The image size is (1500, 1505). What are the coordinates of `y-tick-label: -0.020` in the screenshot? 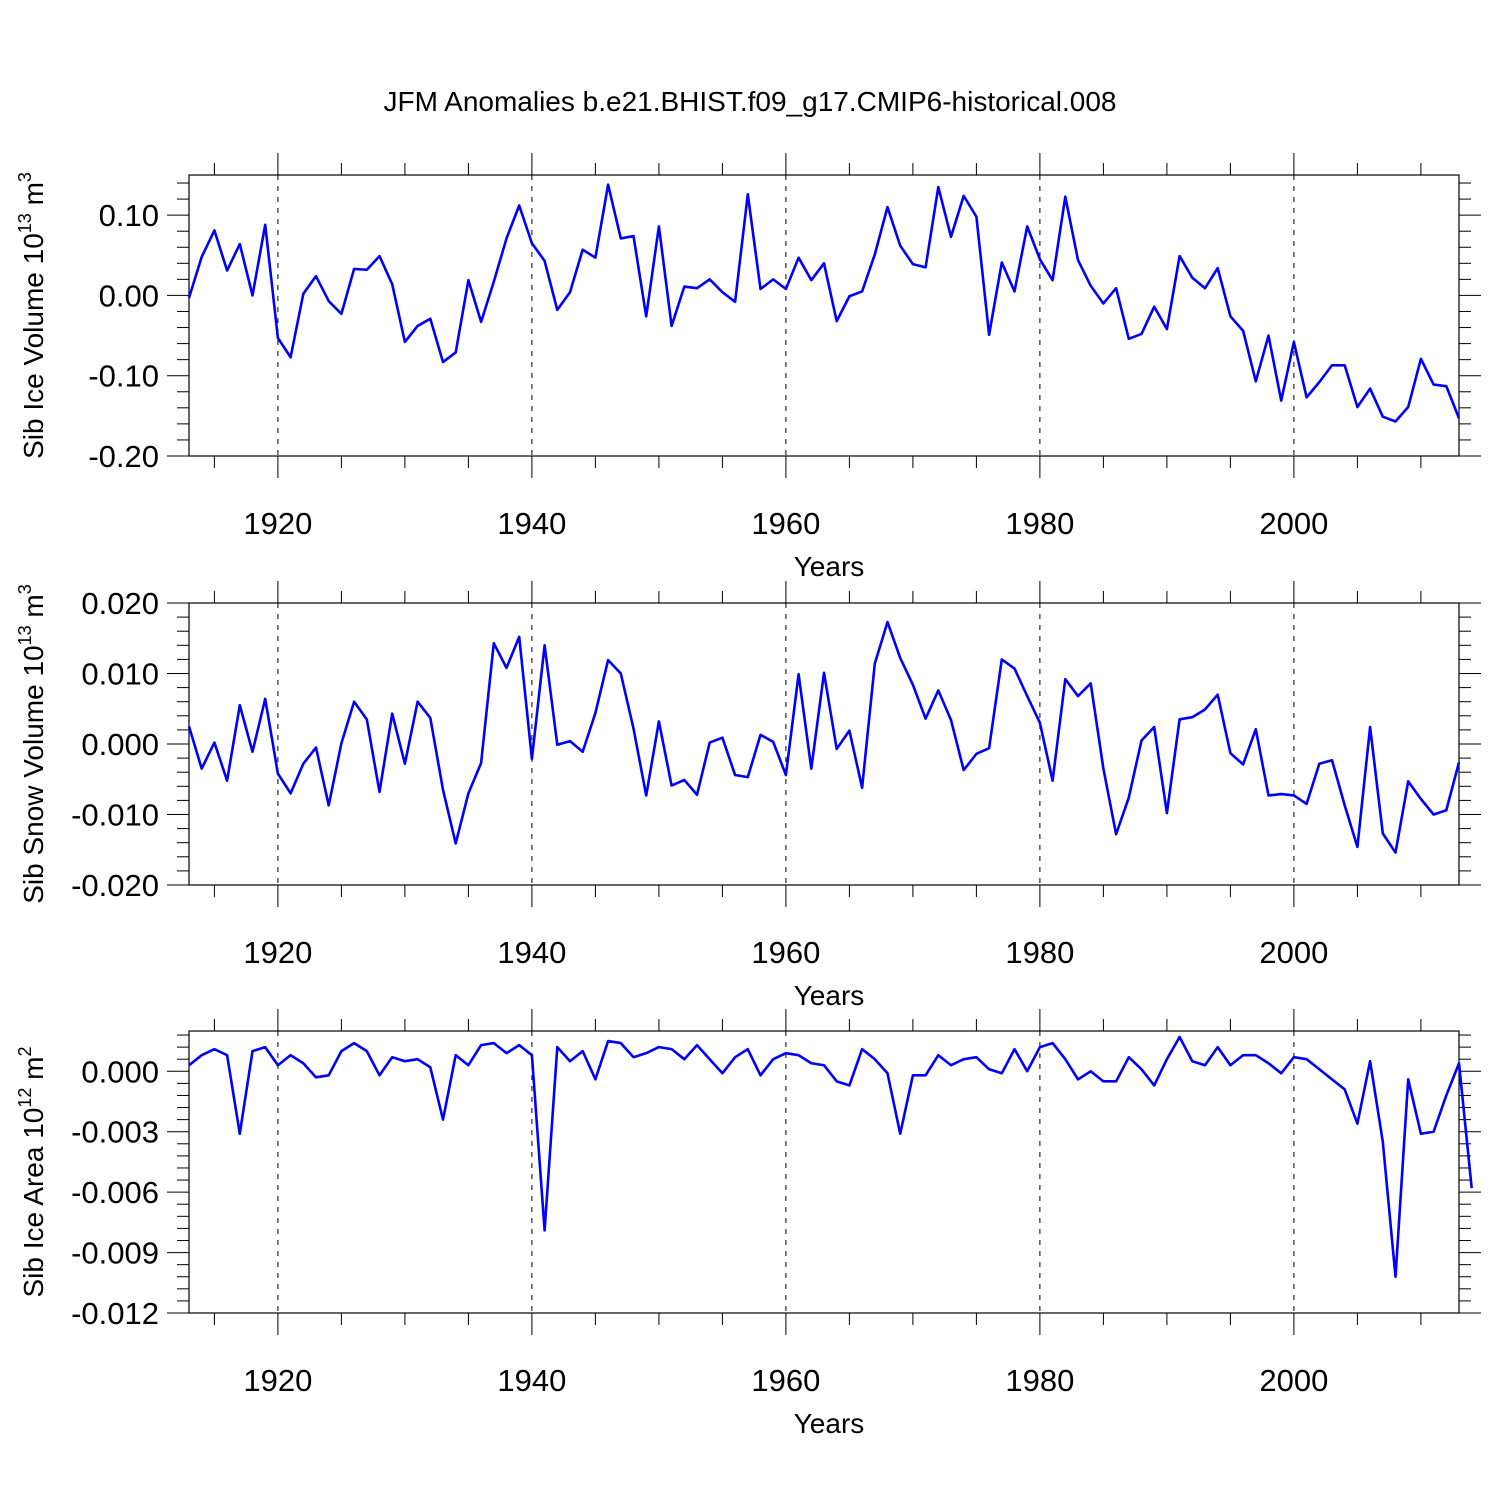 It's located at (115, 885).